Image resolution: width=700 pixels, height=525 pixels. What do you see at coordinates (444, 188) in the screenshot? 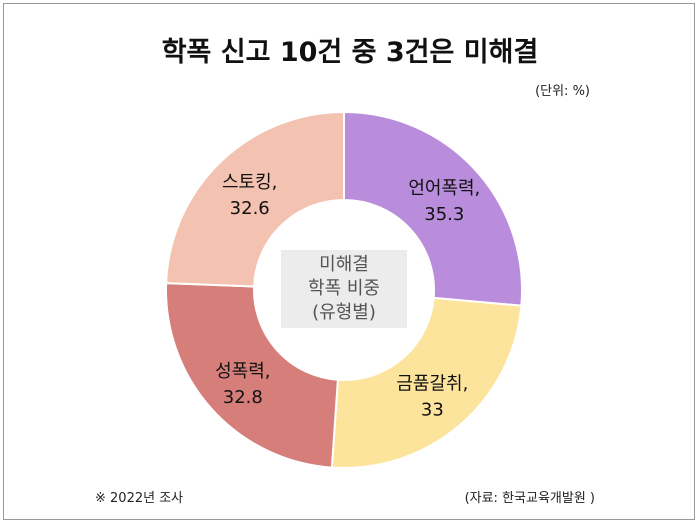
I see `slice-label-1: 언어폭력,` at bounding box center [444, 188].